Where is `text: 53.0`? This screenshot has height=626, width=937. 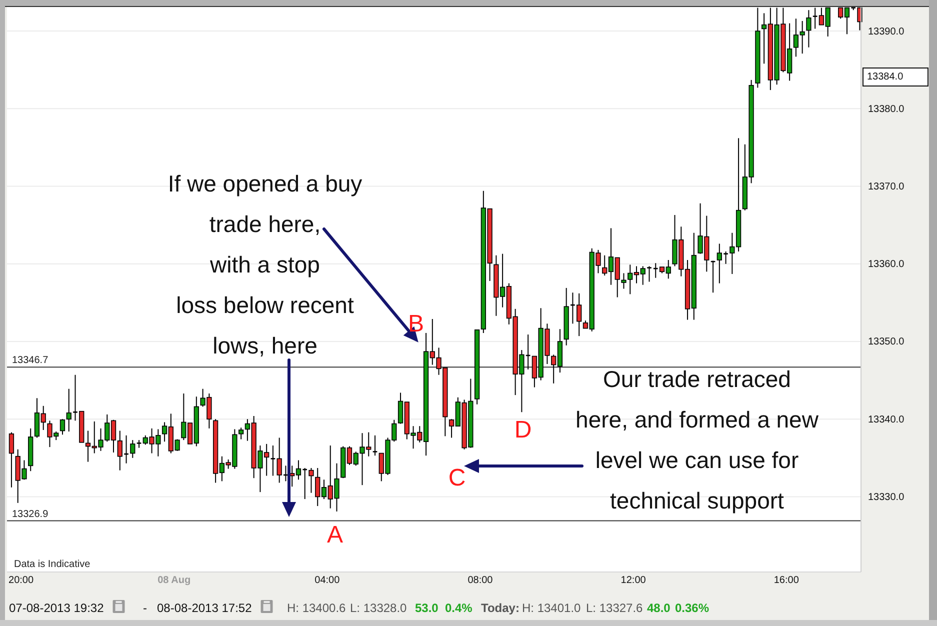
text: 53.0 is located at coordinates (427, 608).